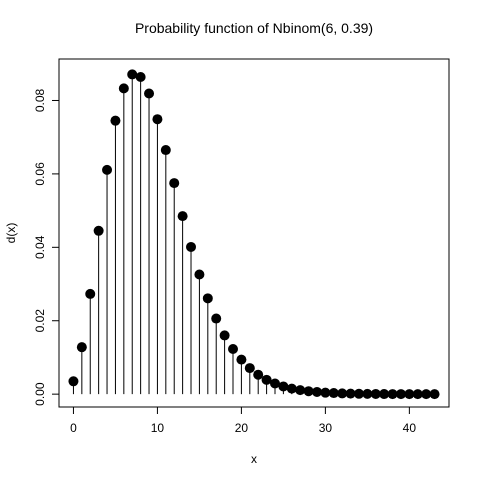 Image resolution: width=480 pixels, height=480 pixels. Describe the element at coordinates (40, 100) in the screenshot. I see `y-tick-label: 0.08` at that location.